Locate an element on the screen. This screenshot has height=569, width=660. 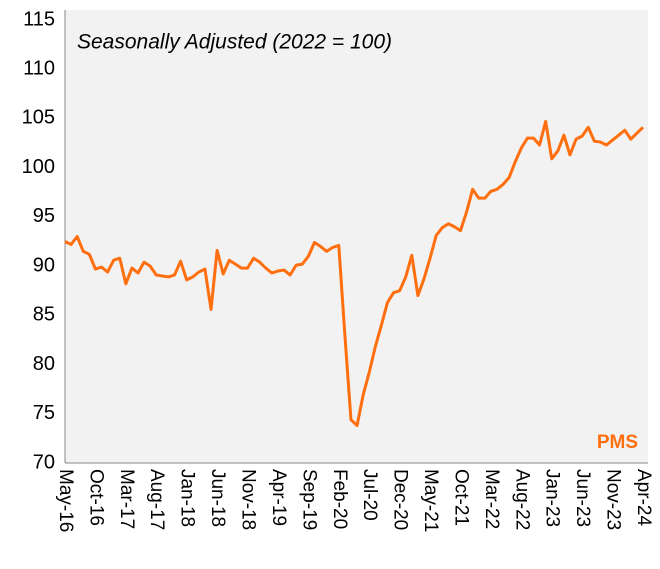
x-tick-label: Oct-21 is located at coordinates (460, 497).